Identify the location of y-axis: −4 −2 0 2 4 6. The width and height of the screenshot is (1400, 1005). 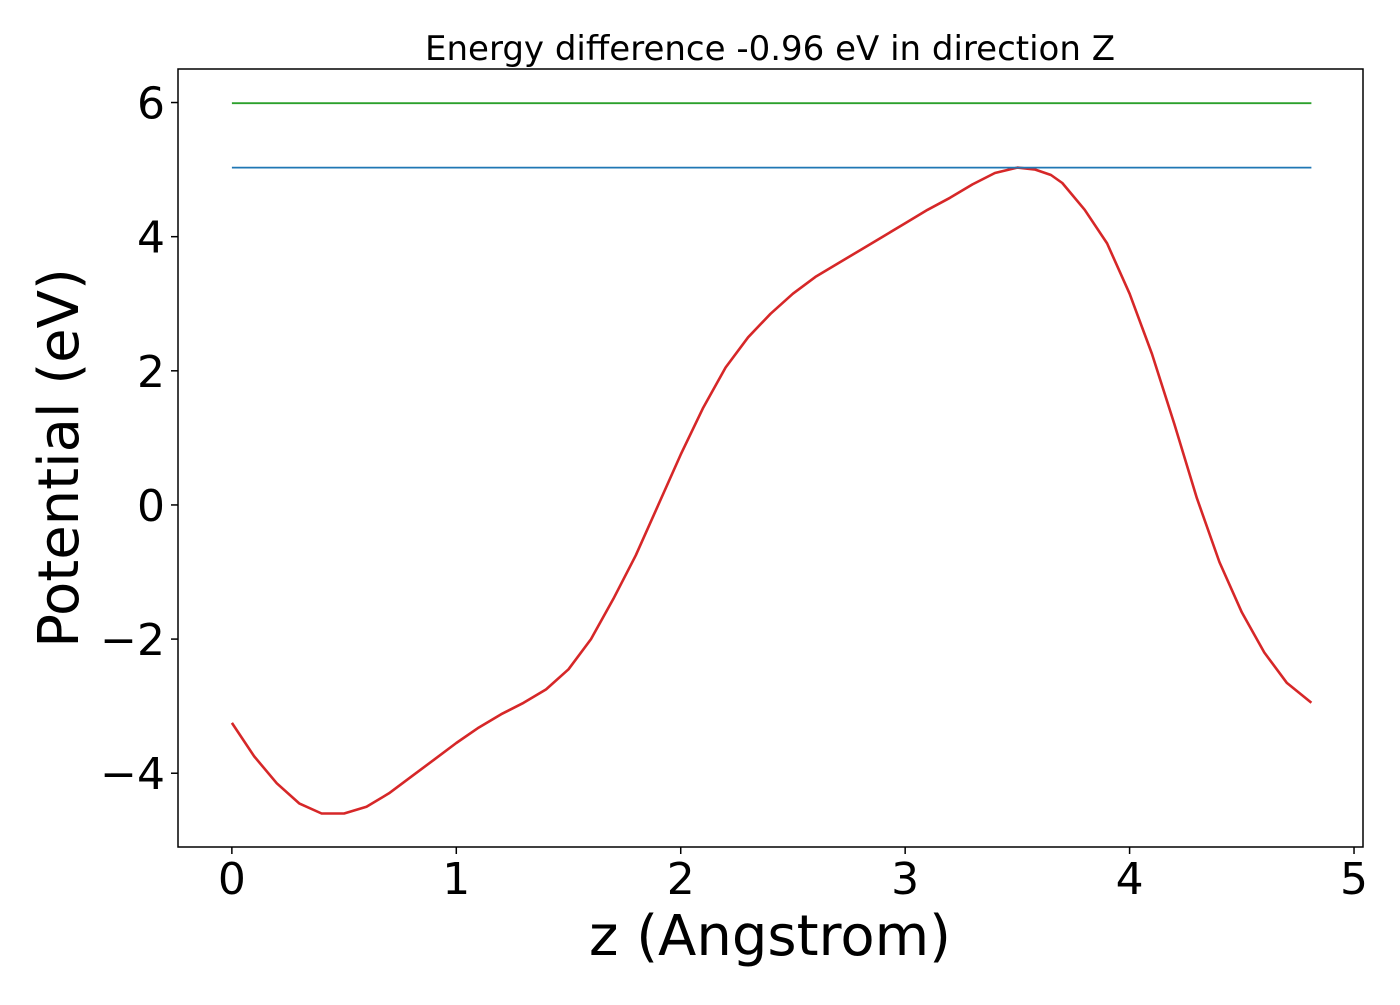
(139, 439).